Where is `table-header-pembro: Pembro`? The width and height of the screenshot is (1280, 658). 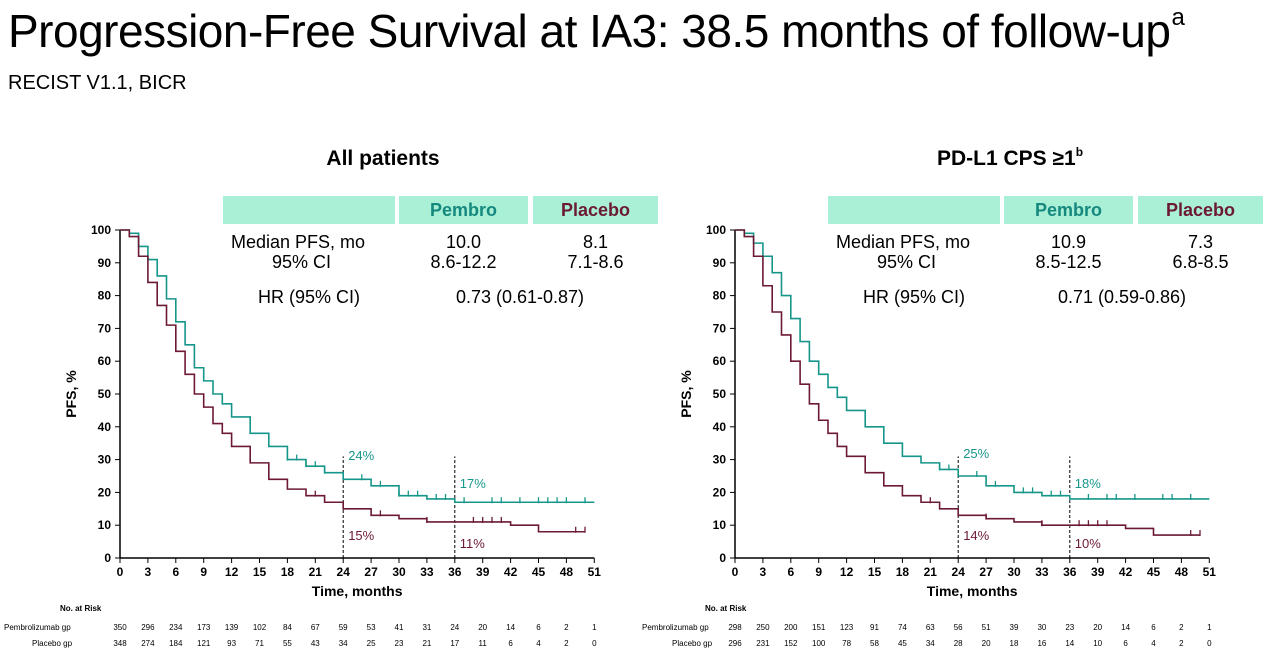
table-header-pembro: Pembro is located at coordinates (463, 210).